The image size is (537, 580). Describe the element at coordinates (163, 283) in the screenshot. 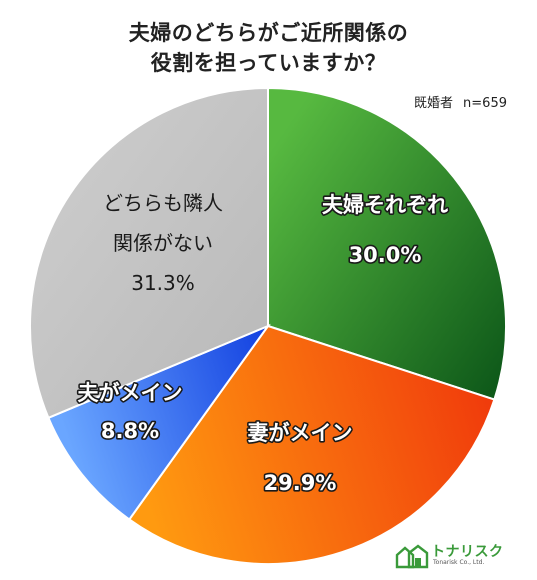

I see `slice-value-4: 31.3%` at that location.